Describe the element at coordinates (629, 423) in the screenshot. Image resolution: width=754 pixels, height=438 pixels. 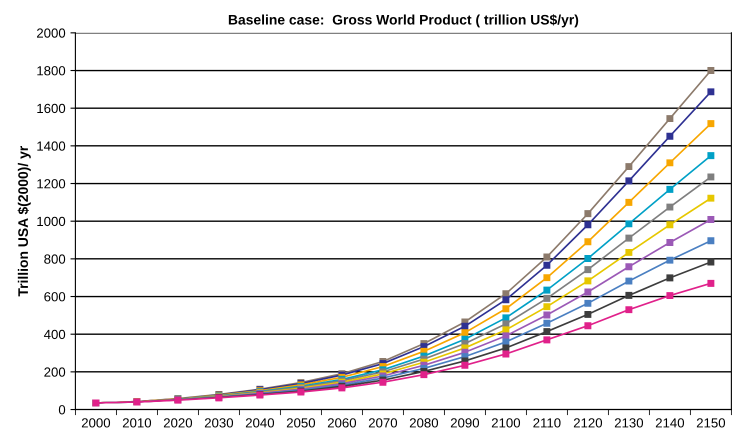
I see `x-tick-label: 2130` at that location.